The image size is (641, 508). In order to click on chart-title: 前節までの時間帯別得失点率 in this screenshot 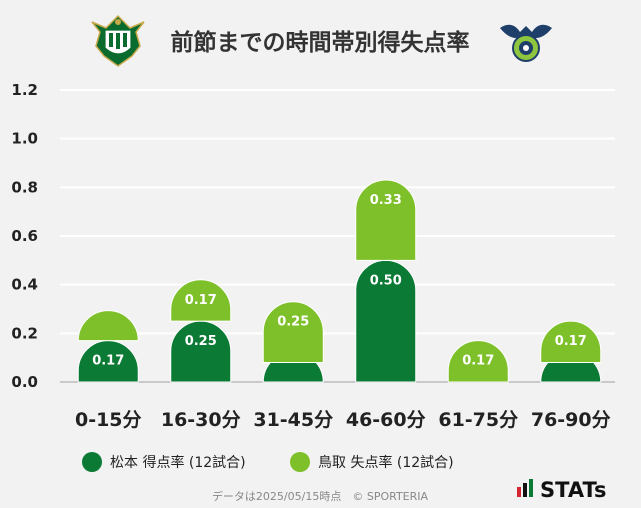, I will do `click(320, 42)`.